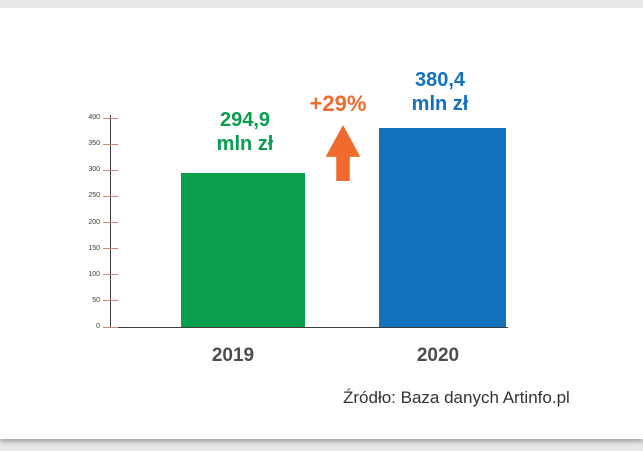  I want to click on value-unit-2019: mln zł, so click(245, 144).